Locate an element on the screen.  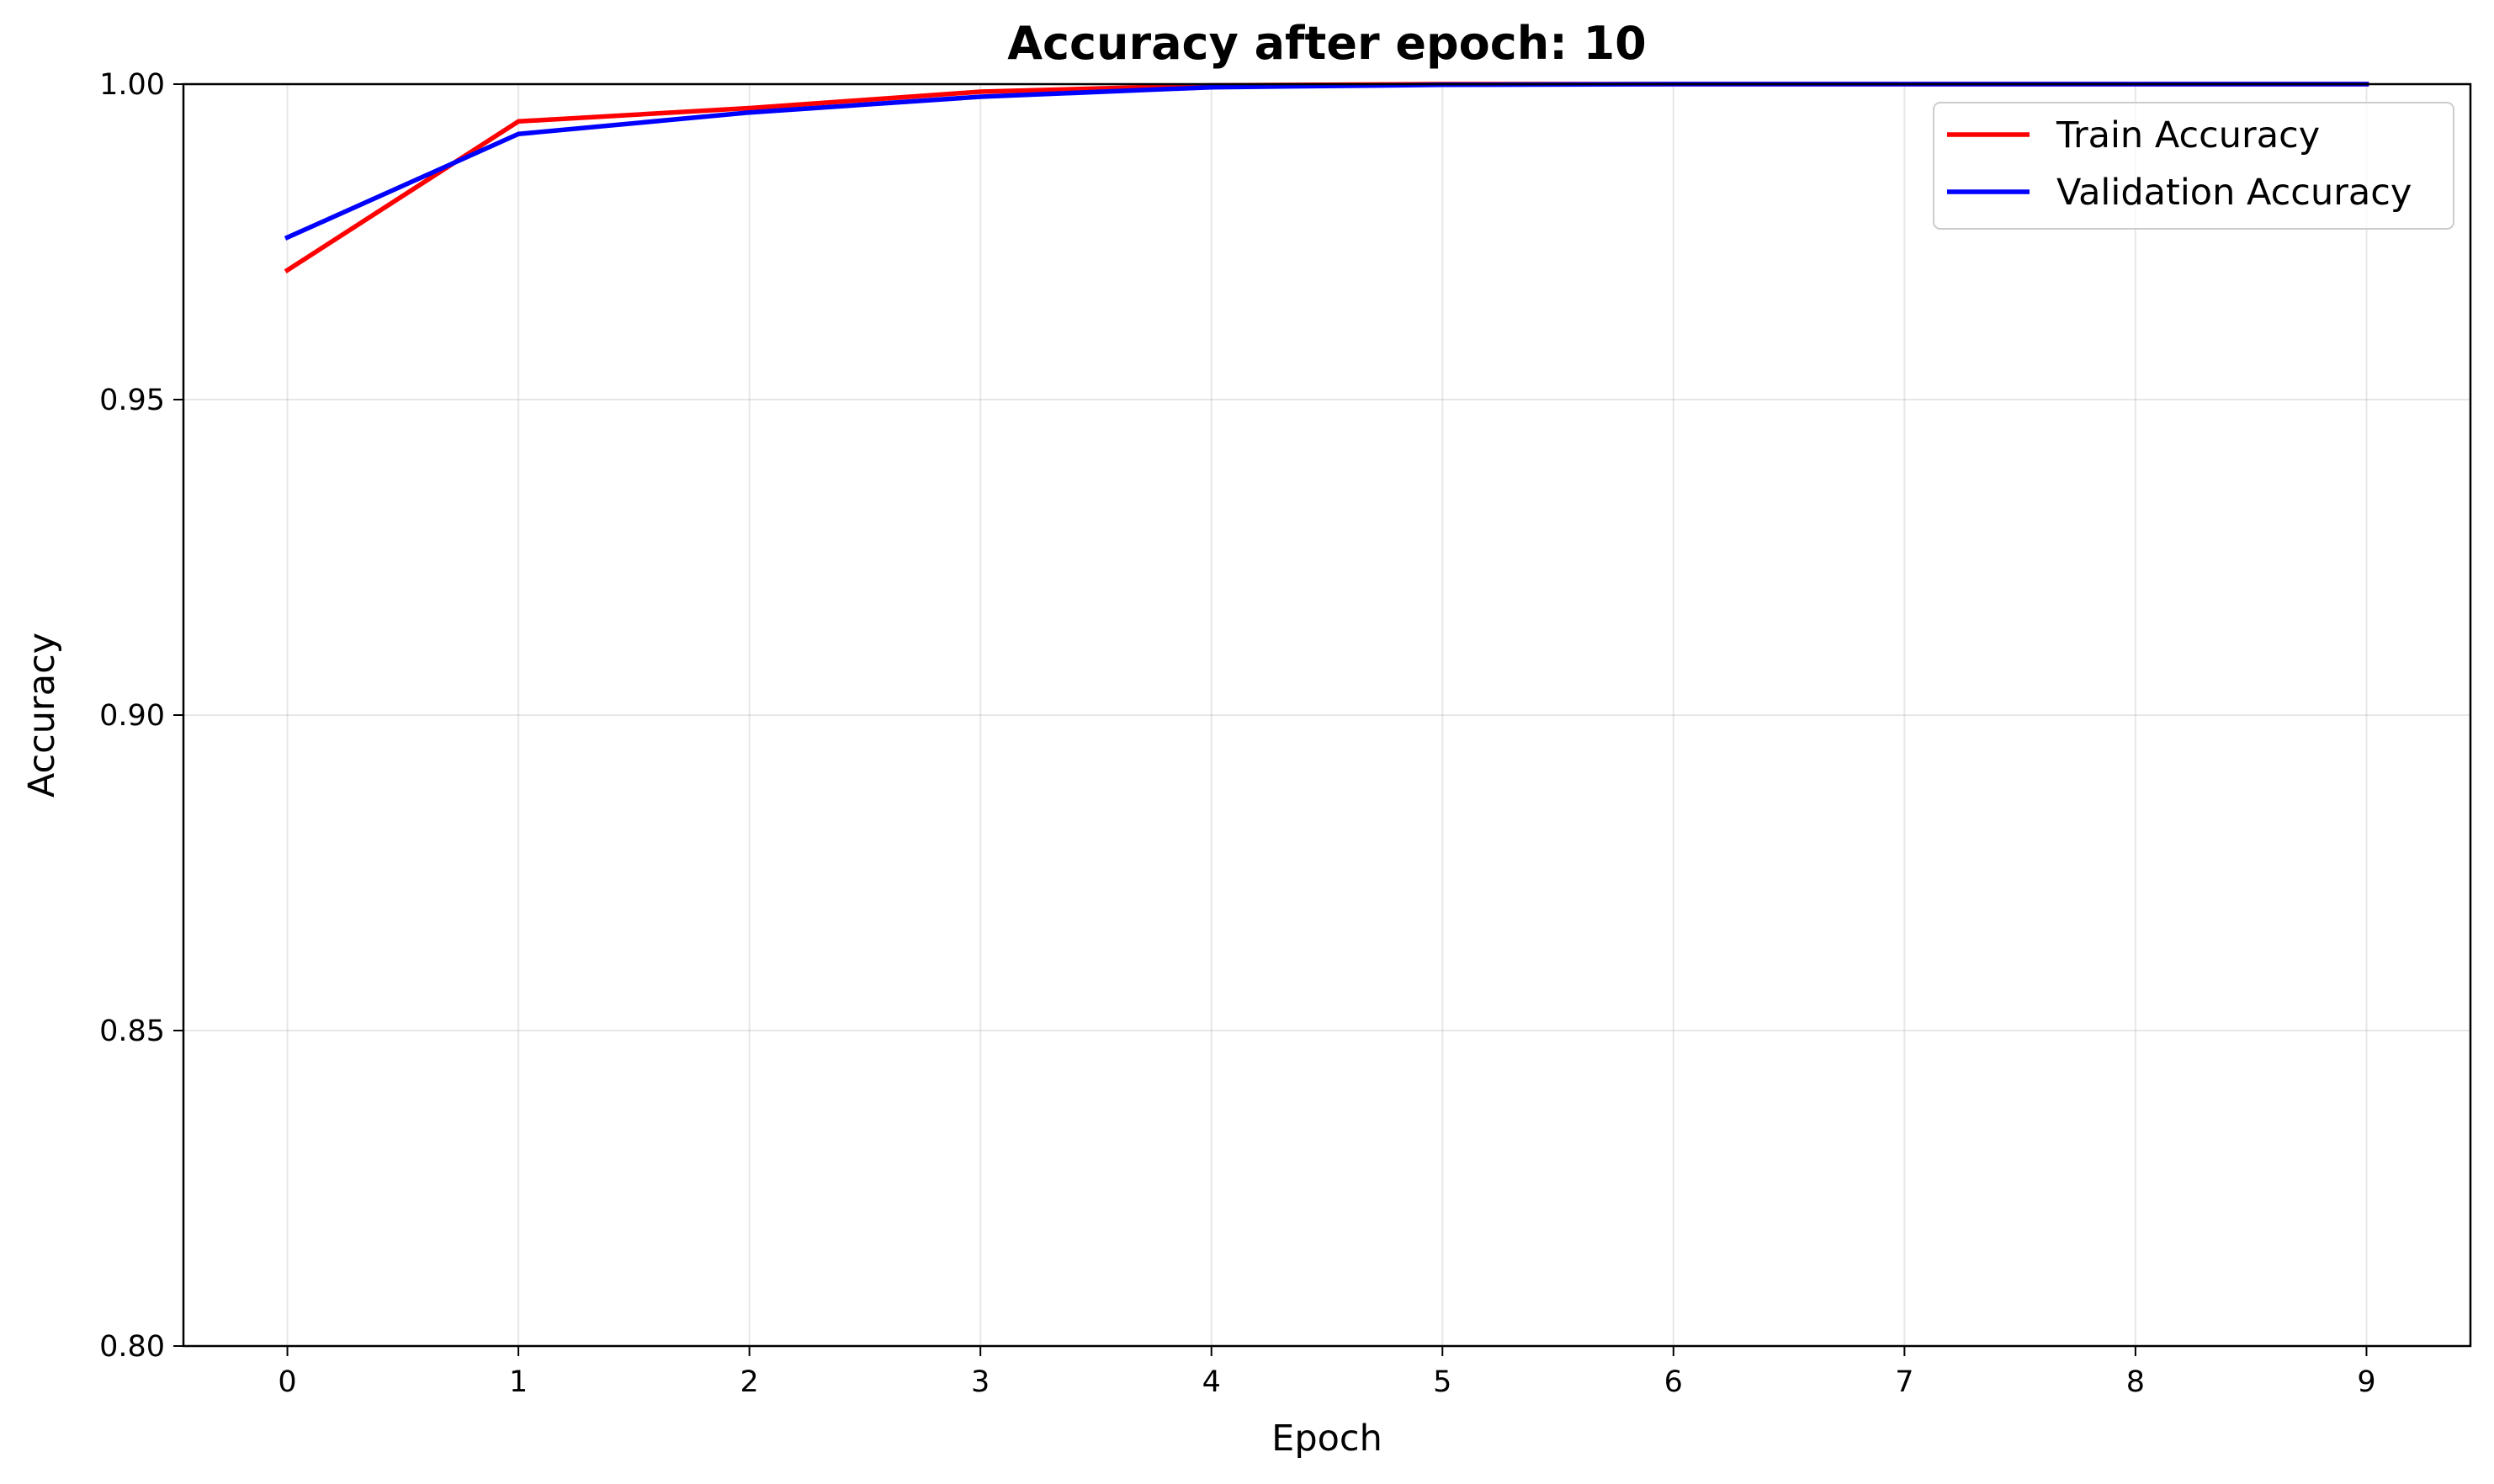
legend-label-1: Validation Accuracy is located at coordinates (2234, 193).